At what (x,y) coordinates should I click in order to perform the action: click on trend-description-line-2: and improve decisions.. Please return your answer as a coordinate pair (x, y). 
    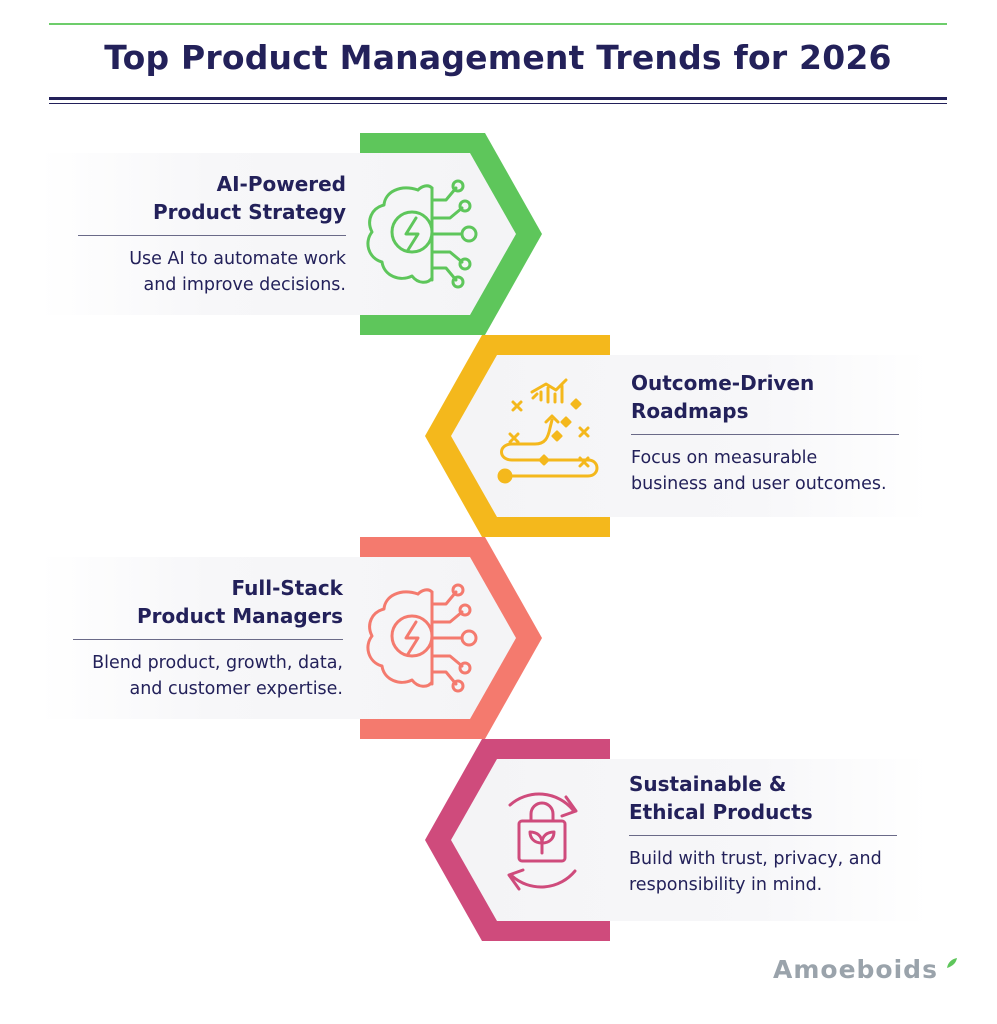
    Looking at the image, I should click on (244, 285).